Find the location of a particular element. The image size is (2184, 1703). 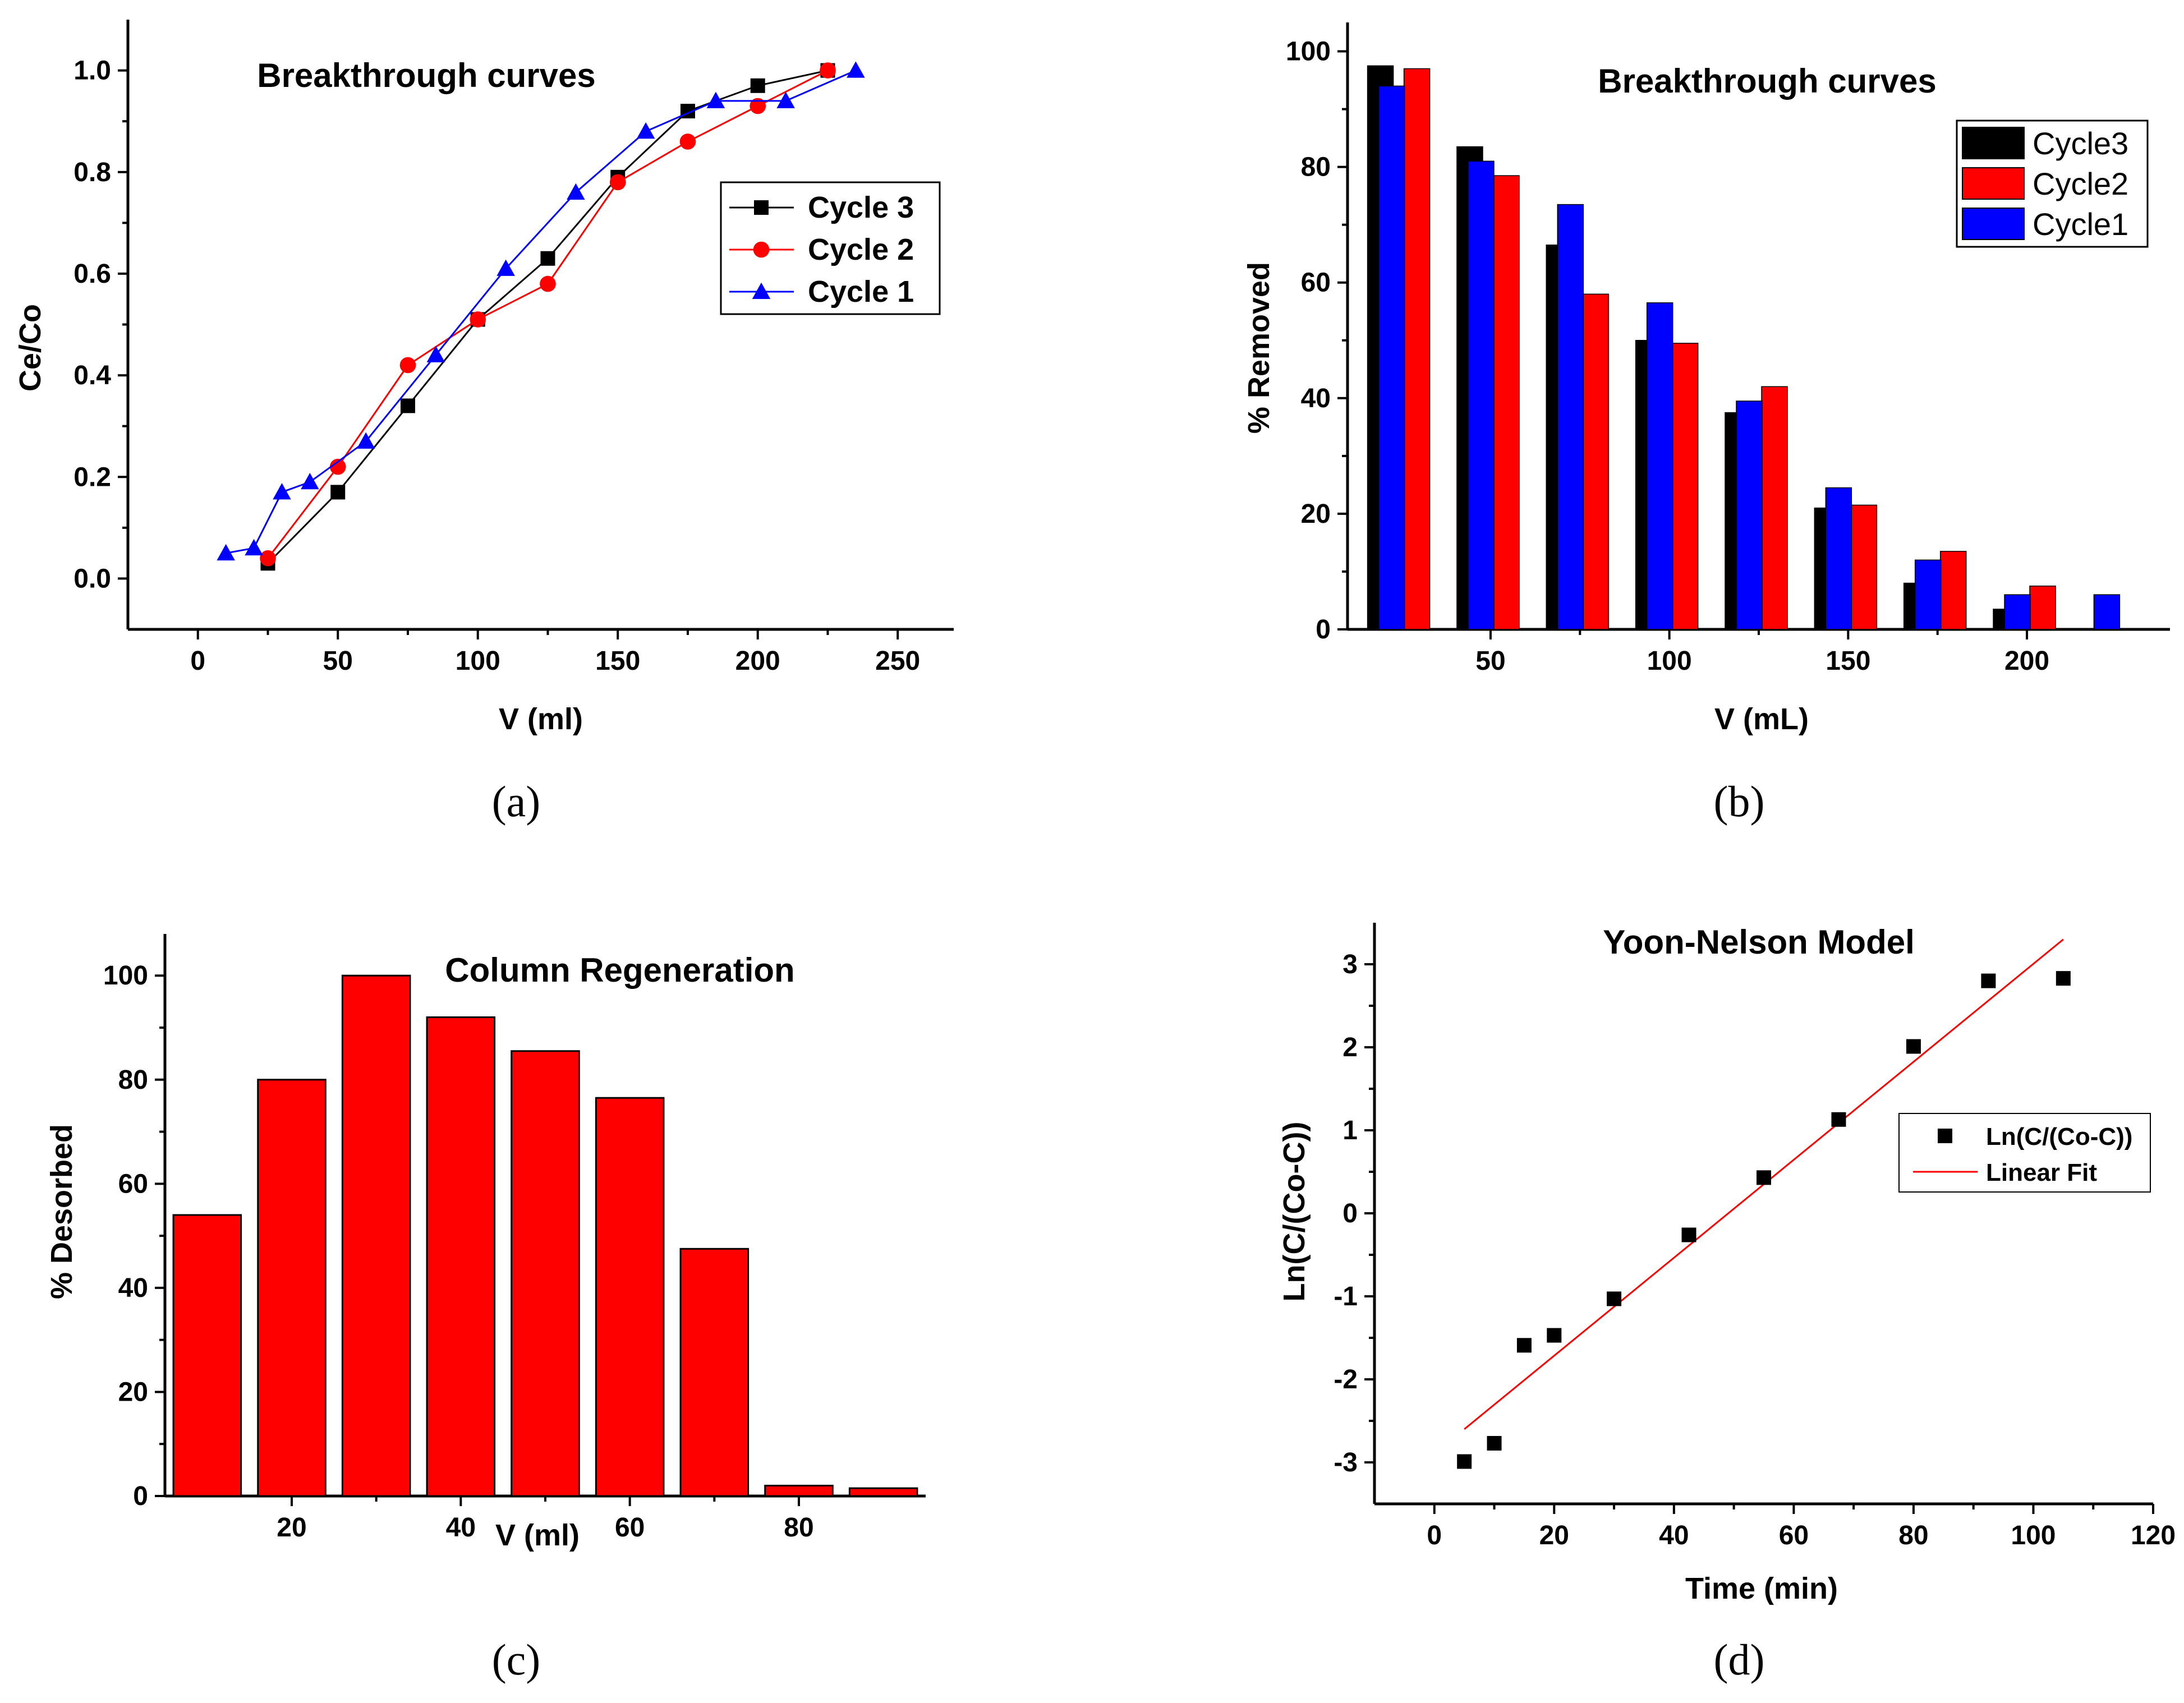

x-tick-label: 250 is located at coordinates (897, 661).